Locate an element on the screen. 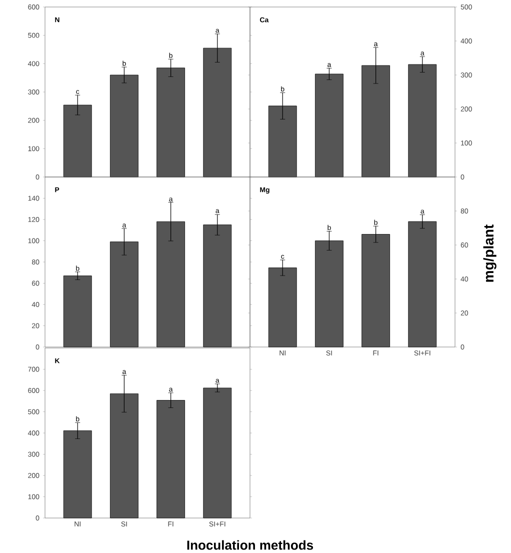 The width and height of the screenshot is (511, 553). x-axis-title: Inoculation methods is located at coordinates (250, 545).